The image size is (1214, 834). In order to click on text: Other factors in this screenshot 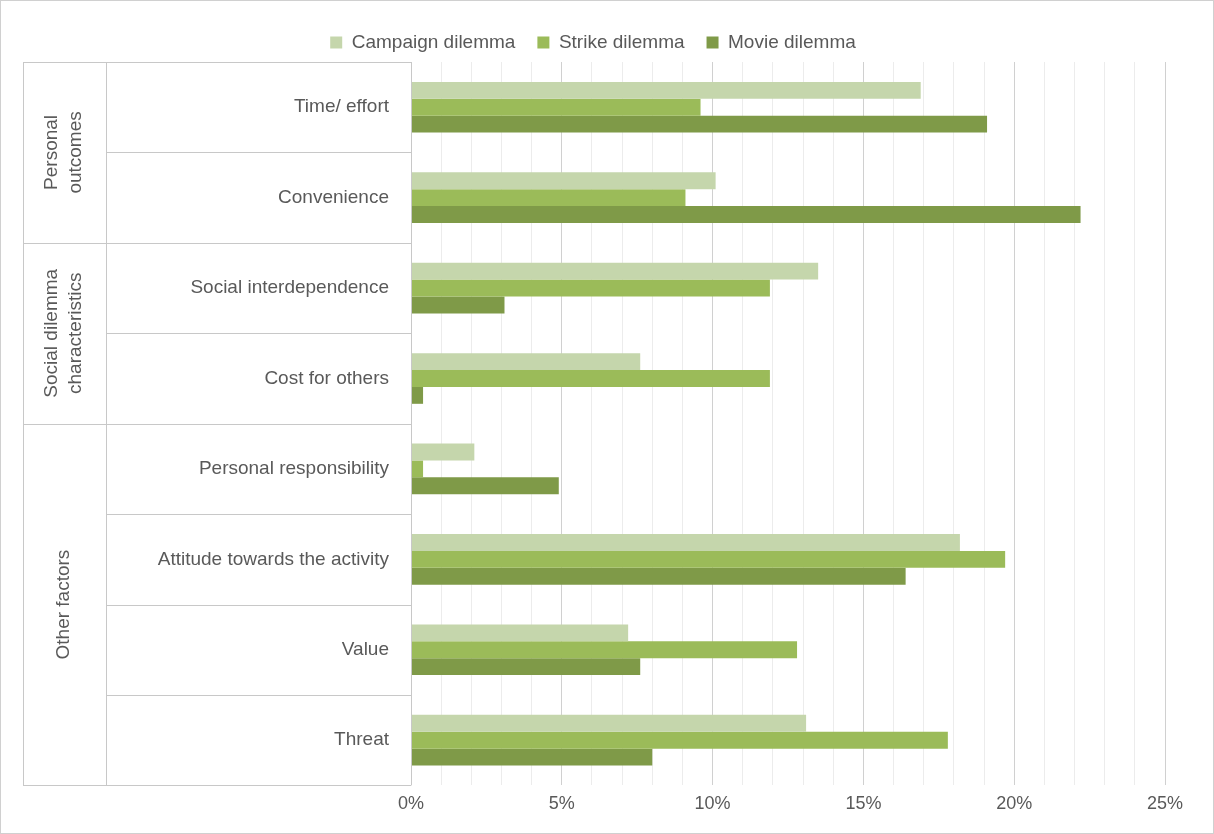, I will do `click(63, 604)`.